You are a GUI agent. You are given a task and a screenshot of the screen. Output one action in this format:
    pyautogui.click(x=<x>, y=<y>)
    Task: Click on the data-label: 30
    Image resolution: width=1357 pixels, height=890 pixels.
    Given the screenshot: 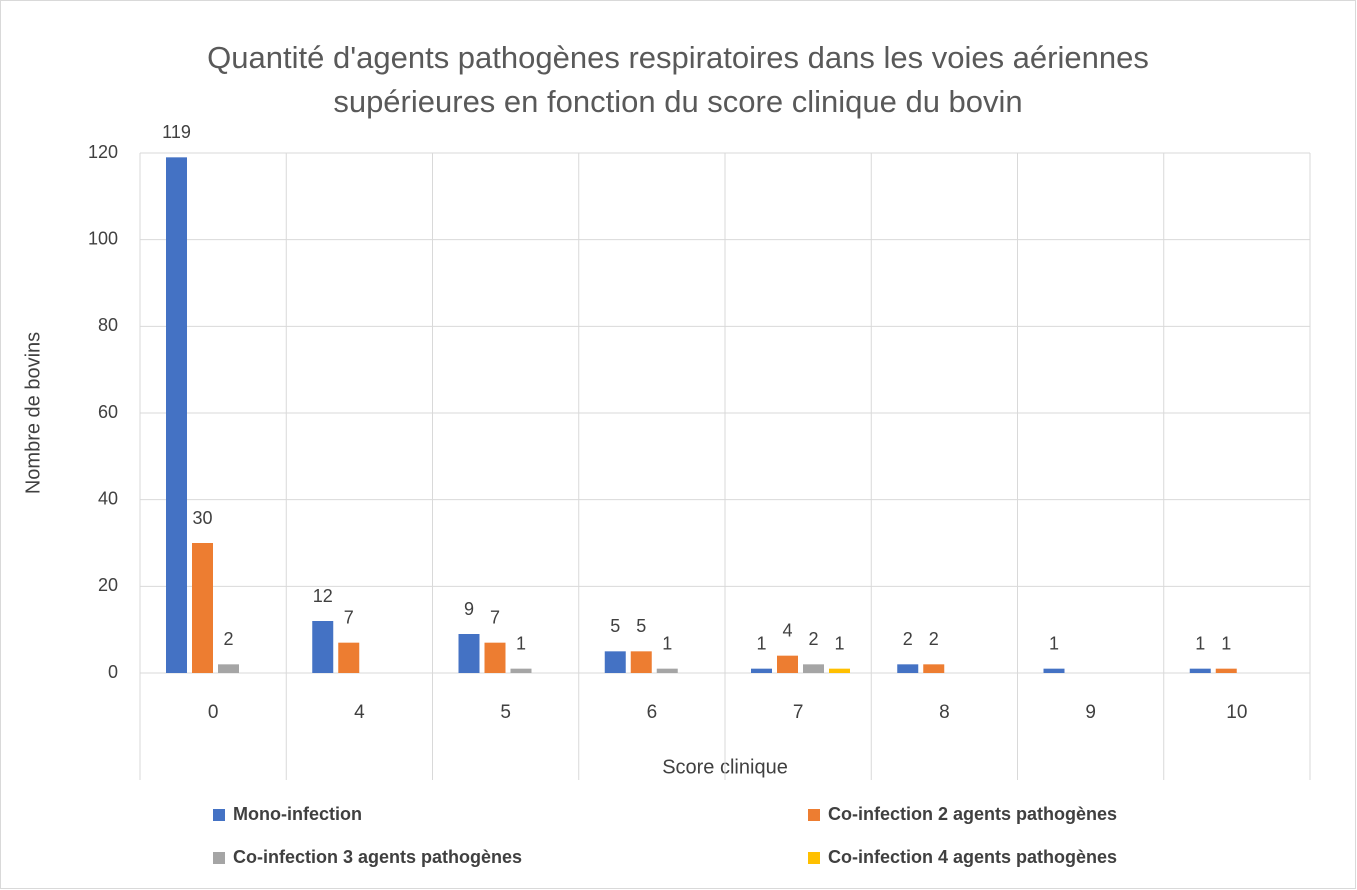 What is the action you would take?
    pyautogui.click(x=202, y=518)
    